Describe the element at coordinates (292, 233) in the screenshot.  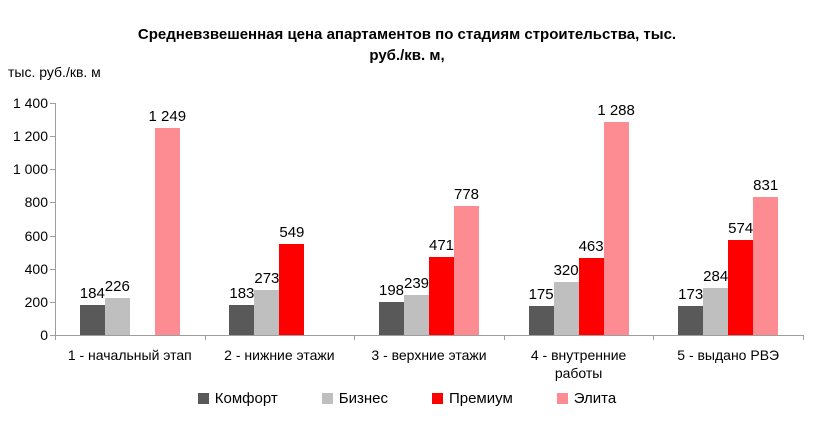
I see `bar-value-label: 549` at that location.